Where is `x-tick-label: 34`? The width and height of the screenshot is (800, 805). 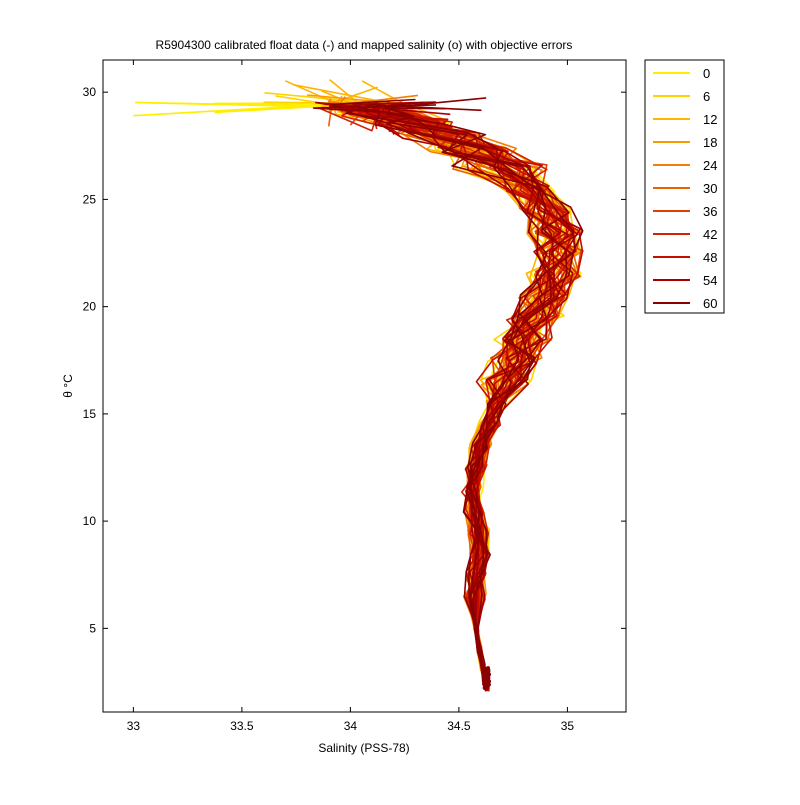
x-tick-label: 34 is located at coordinates (351, 726).